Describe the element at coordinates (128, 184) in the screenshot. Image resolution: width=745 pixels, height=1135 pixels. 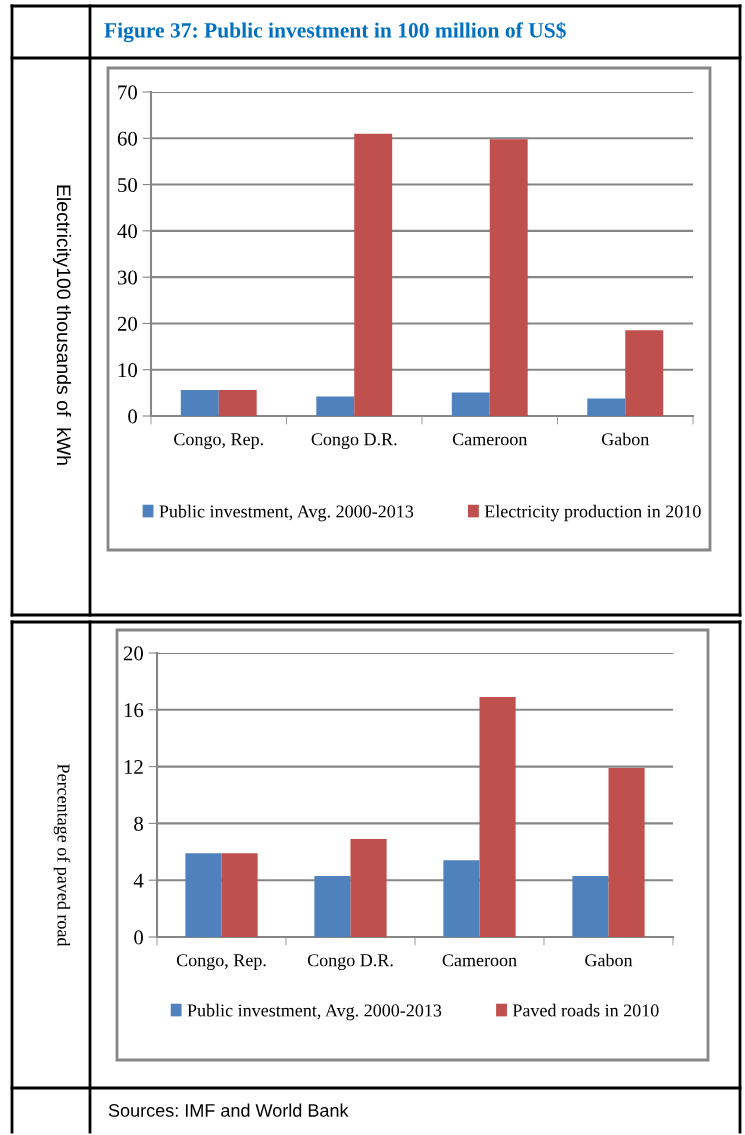
I see `y-tick-label: 50` at that location.